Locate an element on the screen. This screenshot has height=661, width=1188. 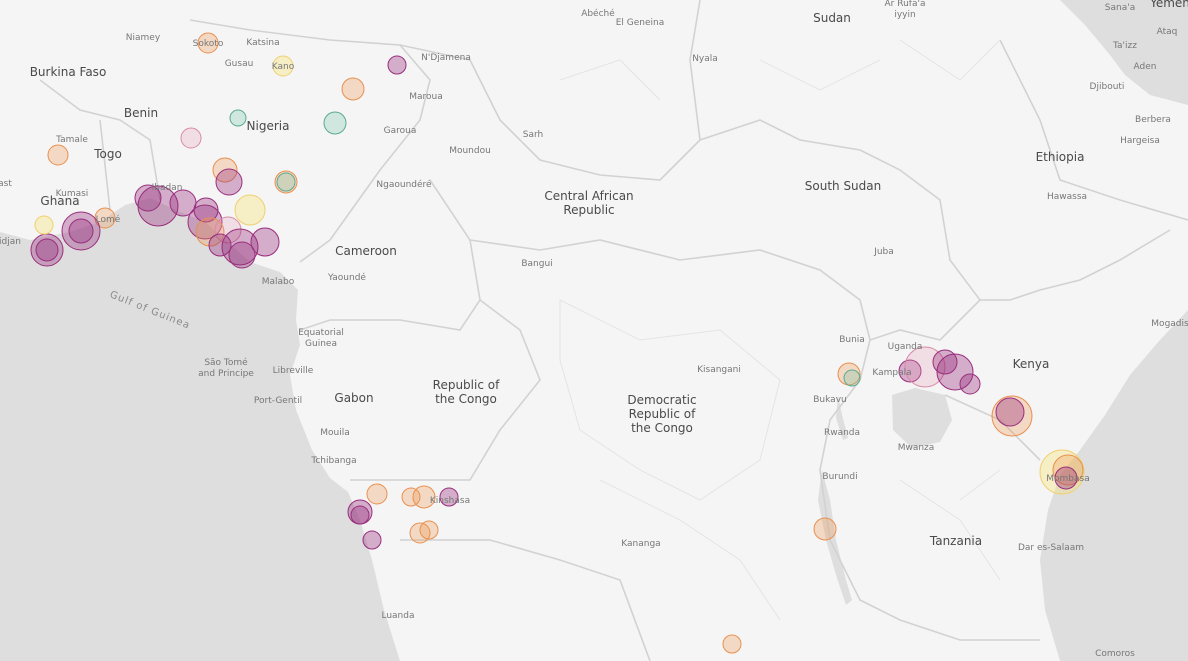
label-line: Libreville is located at coordinates (293, 371).